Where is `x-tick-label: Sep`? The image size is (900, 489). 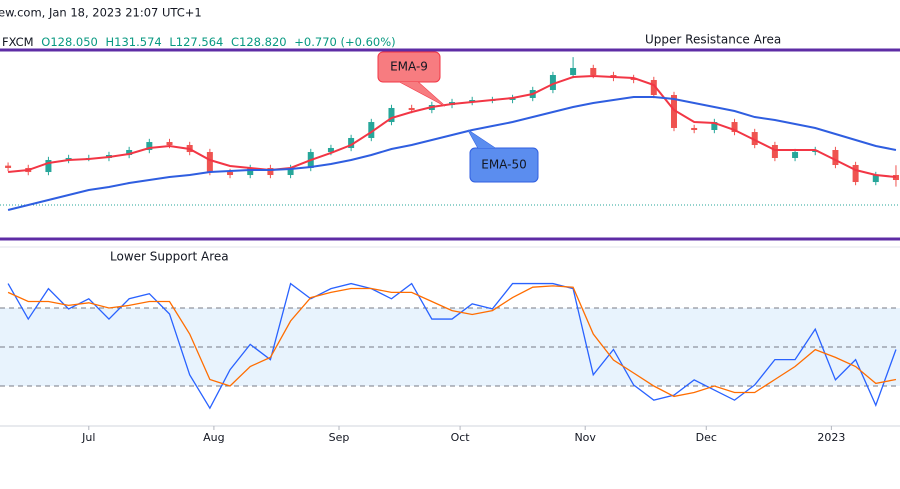 x-tick-label: Sep is located at coordinates (339, 437).